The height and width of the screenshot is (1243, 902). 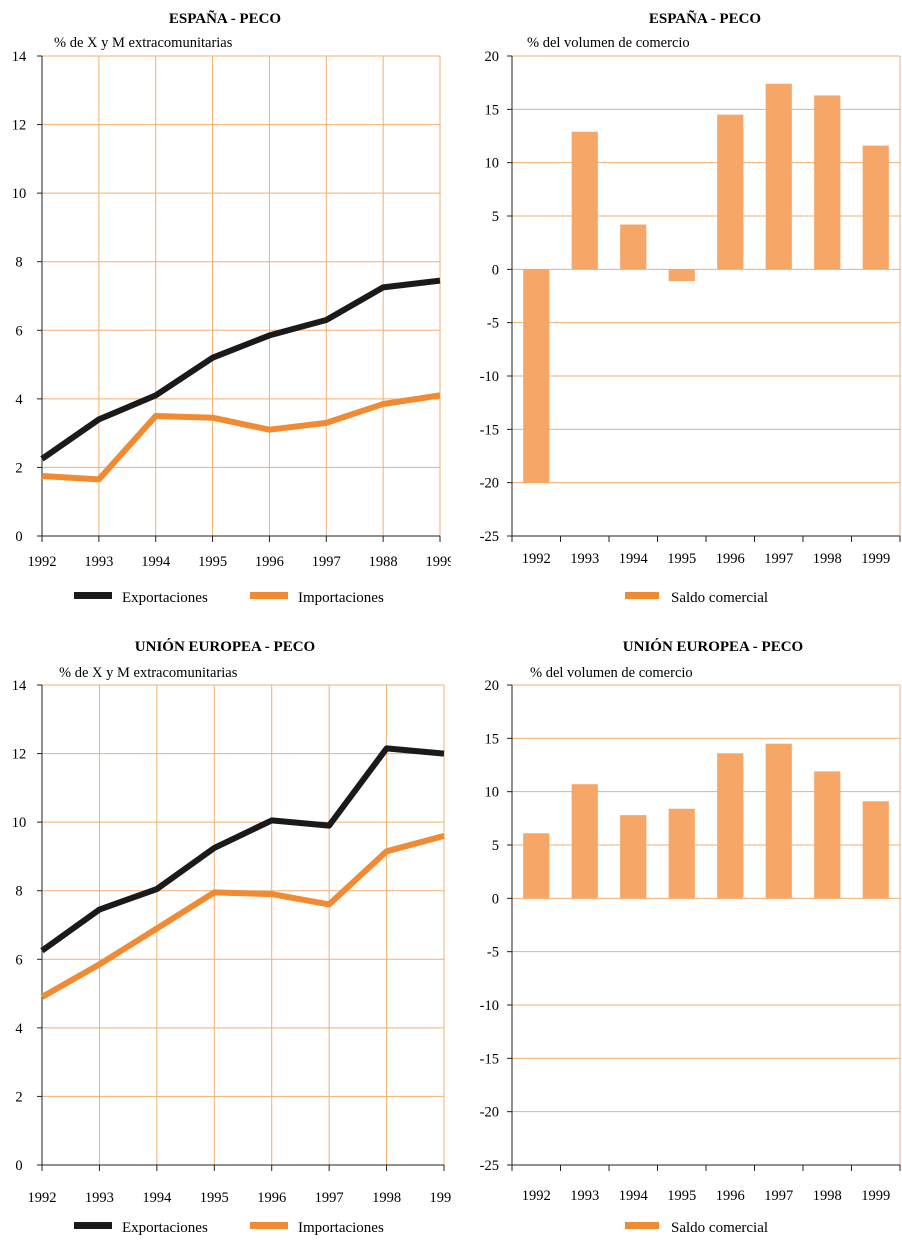 I want to click on legend-label: Importaciones, so click(x=341, y=598).